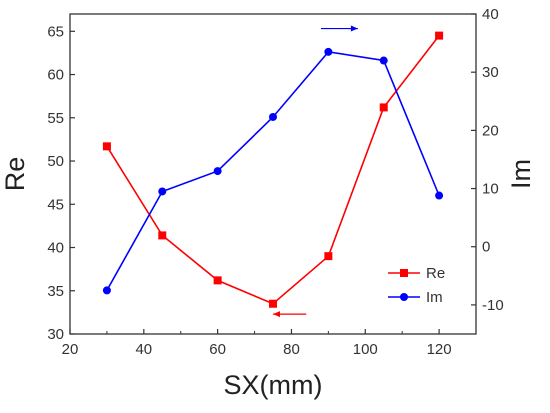 The width and height of the screenshot is (550, 413). What do you see at coordinates (434, 297) in the screenshot?
I see `legend-im-label: Im` at bounding box center [434, 297].